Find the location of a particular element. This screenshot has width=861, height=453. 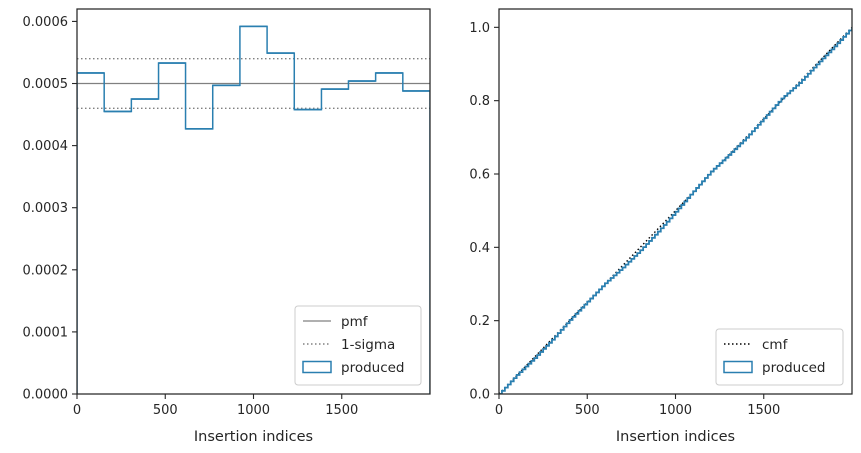

y-tick-label: 0.4 is located at coordinates (479, 248).